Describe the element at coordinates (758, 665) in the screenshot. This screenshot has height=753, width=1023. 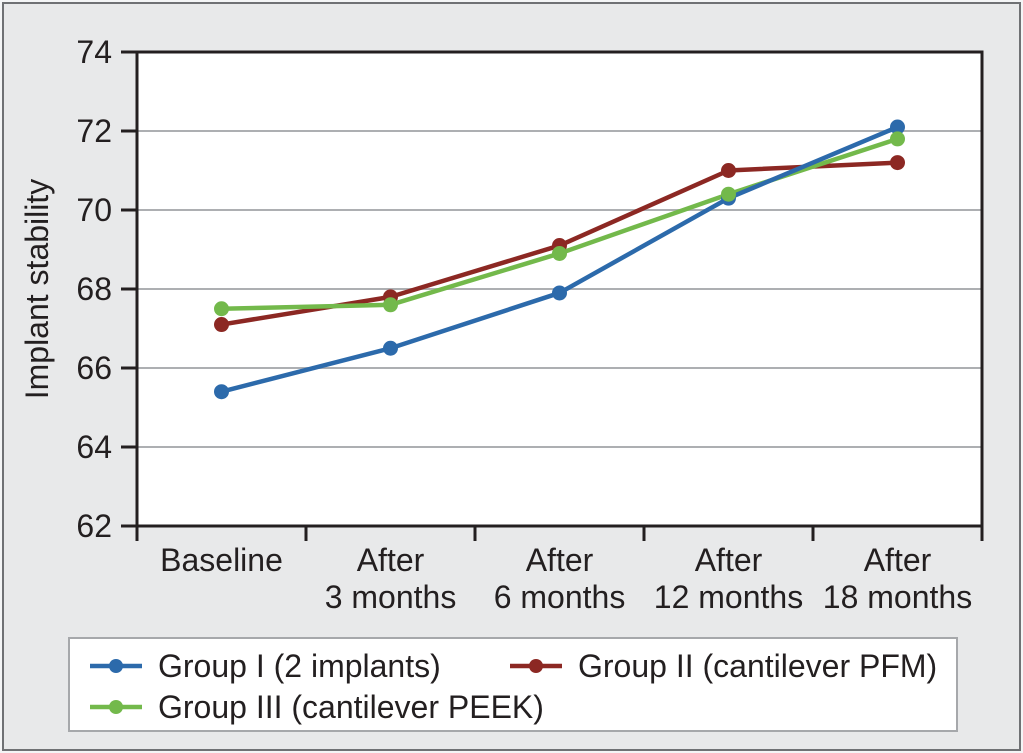
I see `legend-label-group-2: Group II (cantilever PFM)` at that location.